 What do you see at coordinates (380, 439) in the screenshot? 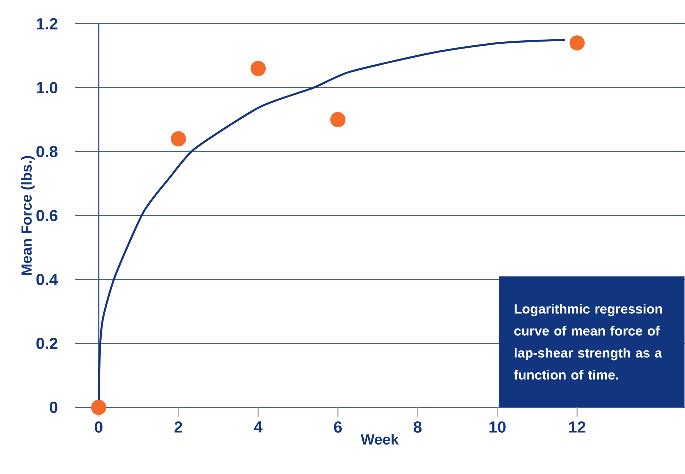
I see `x-axis-title: Week` at bounding box center [380, 439].